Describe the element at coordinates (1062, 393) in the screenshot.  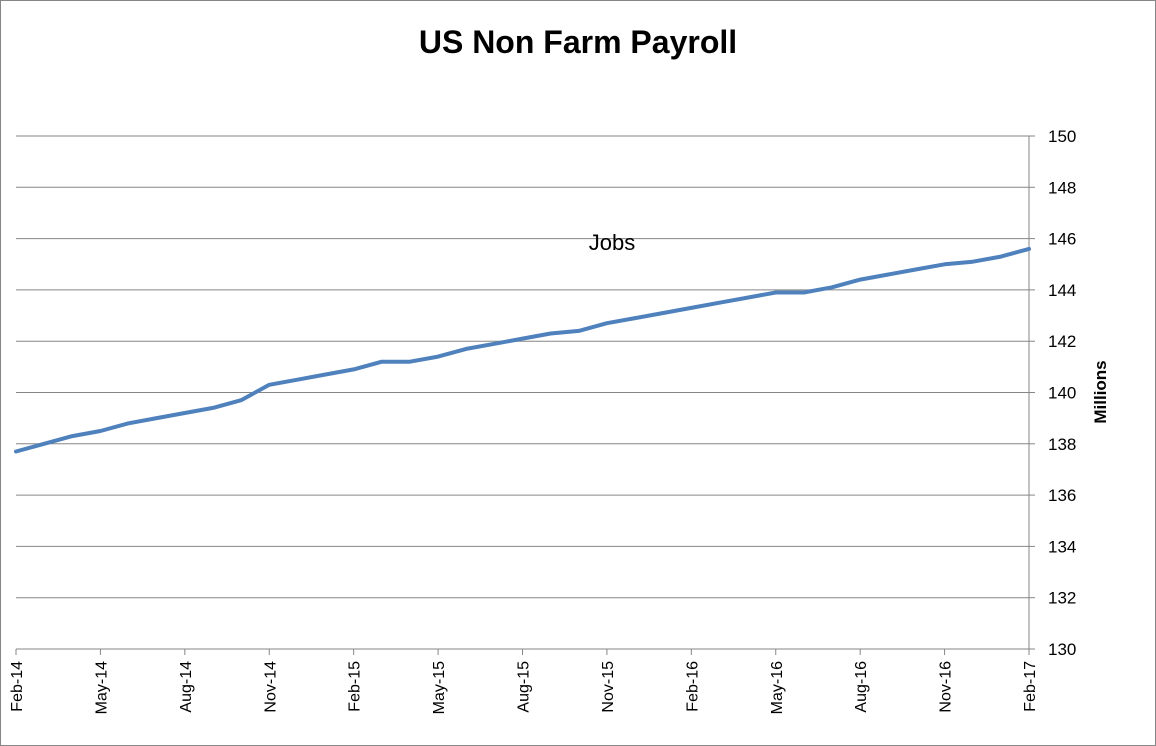
I see `y-tick-label: 140` at that location.